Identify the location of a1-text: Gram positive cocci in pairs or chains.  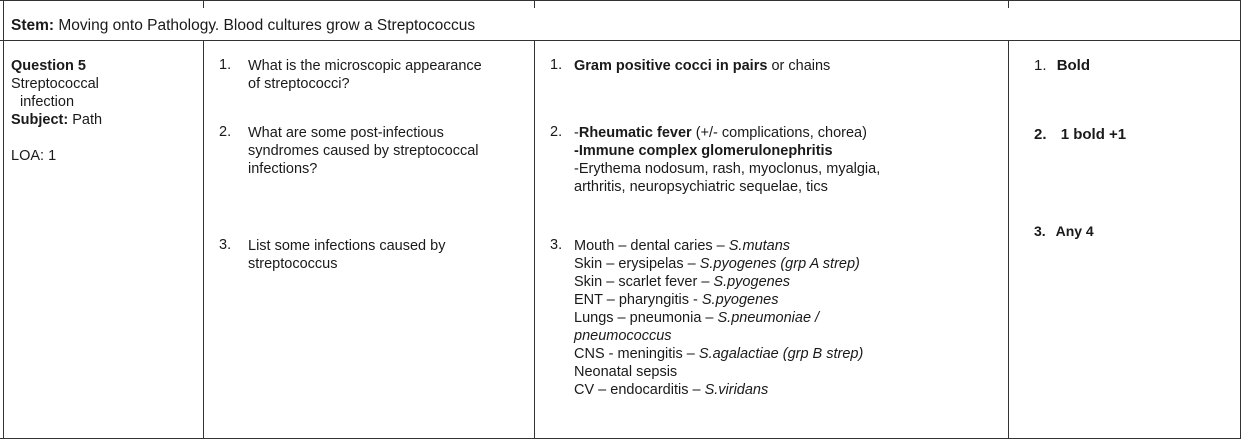
(702, 66).